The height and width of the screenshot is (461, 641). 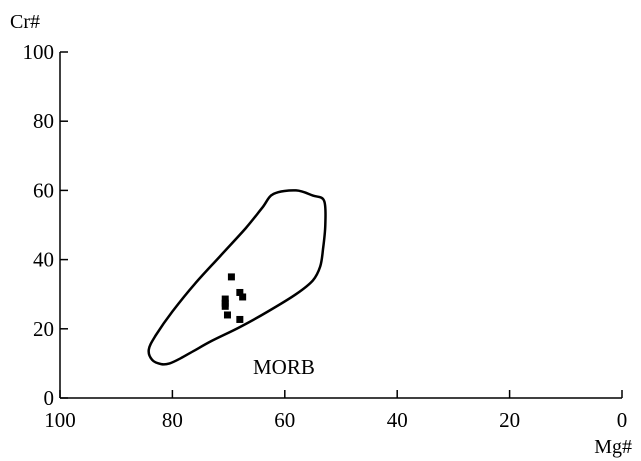 What do you see at coordinates (45, 225) in the screenshot?
I see `y-axis-ticks: 0 20 40 60 80 100` at bounding box center [45, 225].